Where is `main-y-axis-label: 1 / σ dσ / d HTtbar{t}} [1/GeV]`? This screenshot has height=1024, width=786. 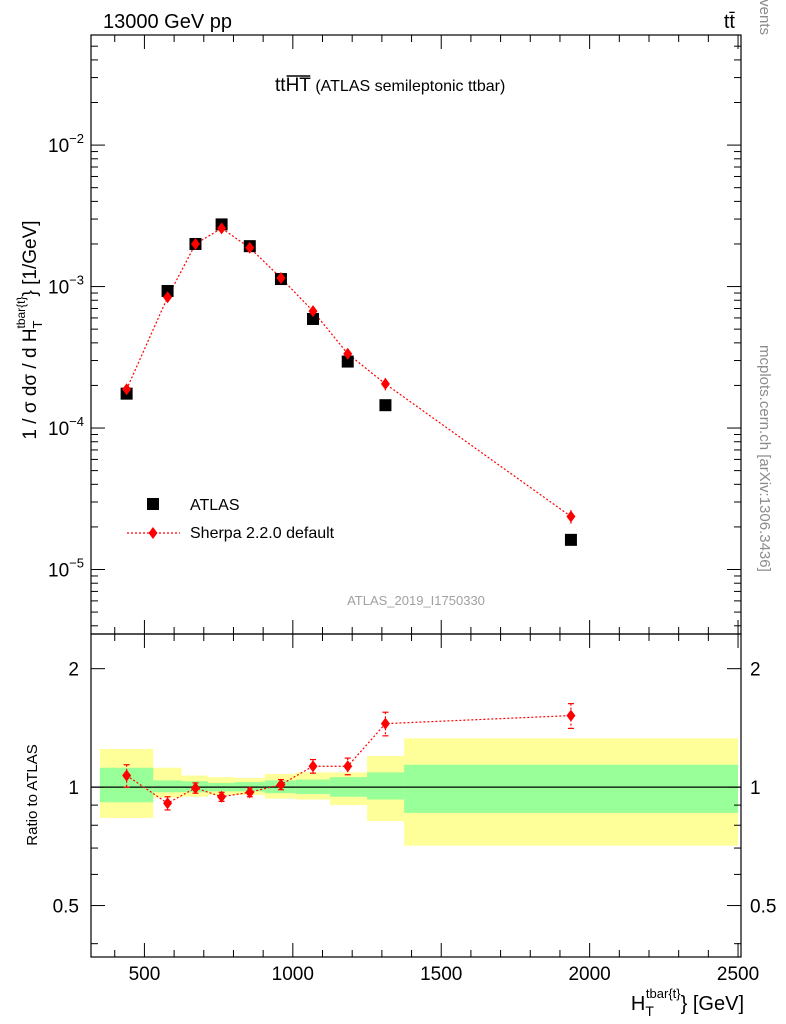 main-y-axis-label: 1 / σ dσ / d HTtbar{t}} [1/GeV] is located at coordinates (29, 329).